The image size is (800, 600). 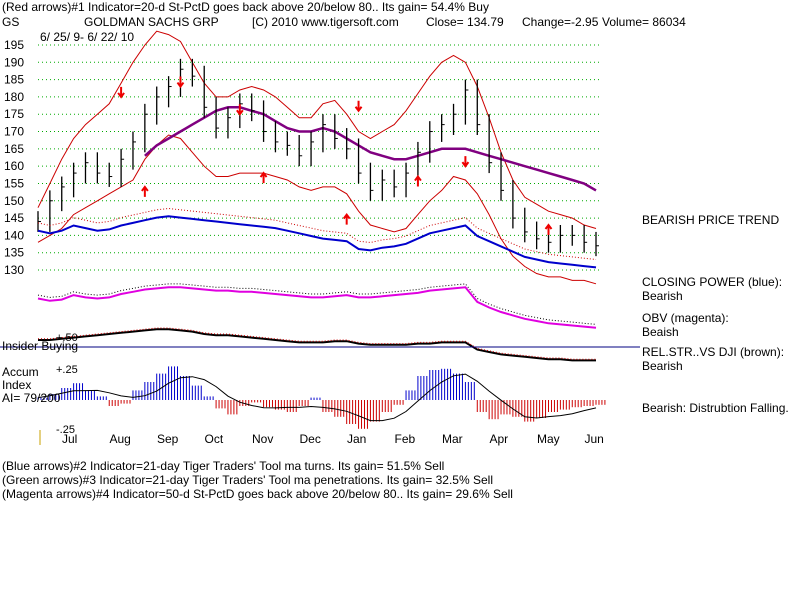 I want to click on closing-power-value: Bearish, so click(x=662, y=296).